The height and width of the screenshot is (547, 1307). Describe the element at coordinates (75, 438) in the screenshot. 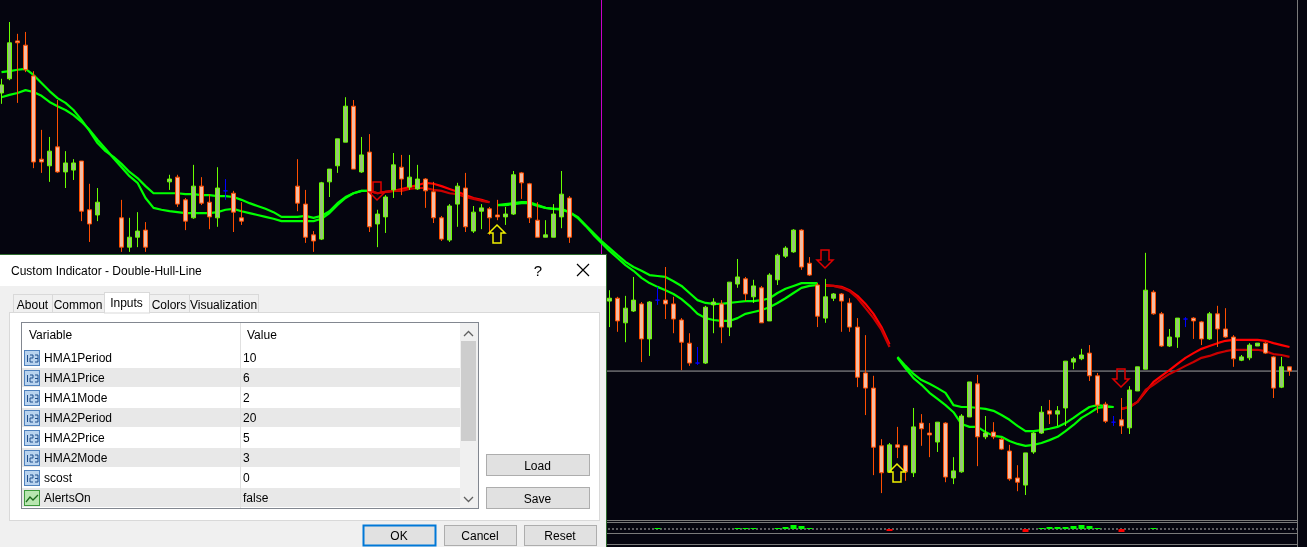

I see `annotation: HMA2Price` at that location.